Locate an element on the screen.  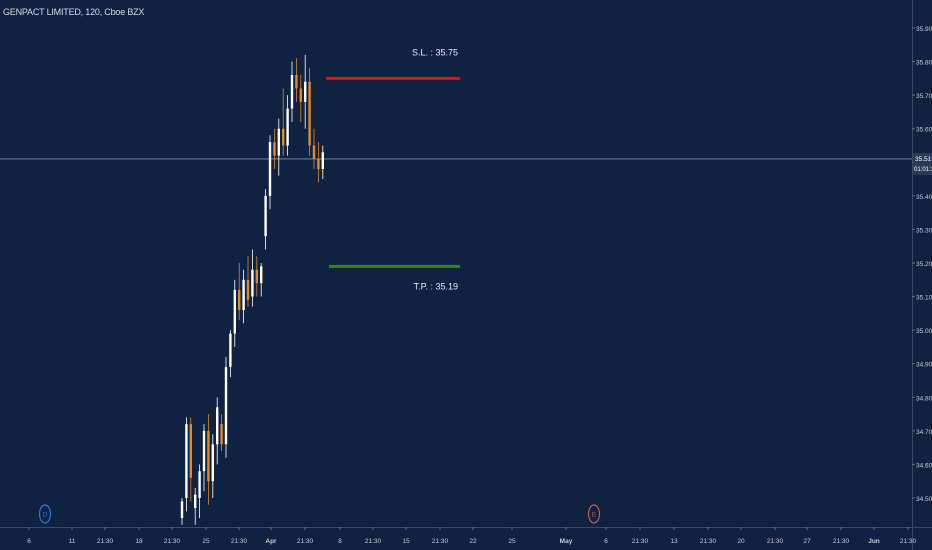
x-tick-label: May is located at coordinates (566, 541).